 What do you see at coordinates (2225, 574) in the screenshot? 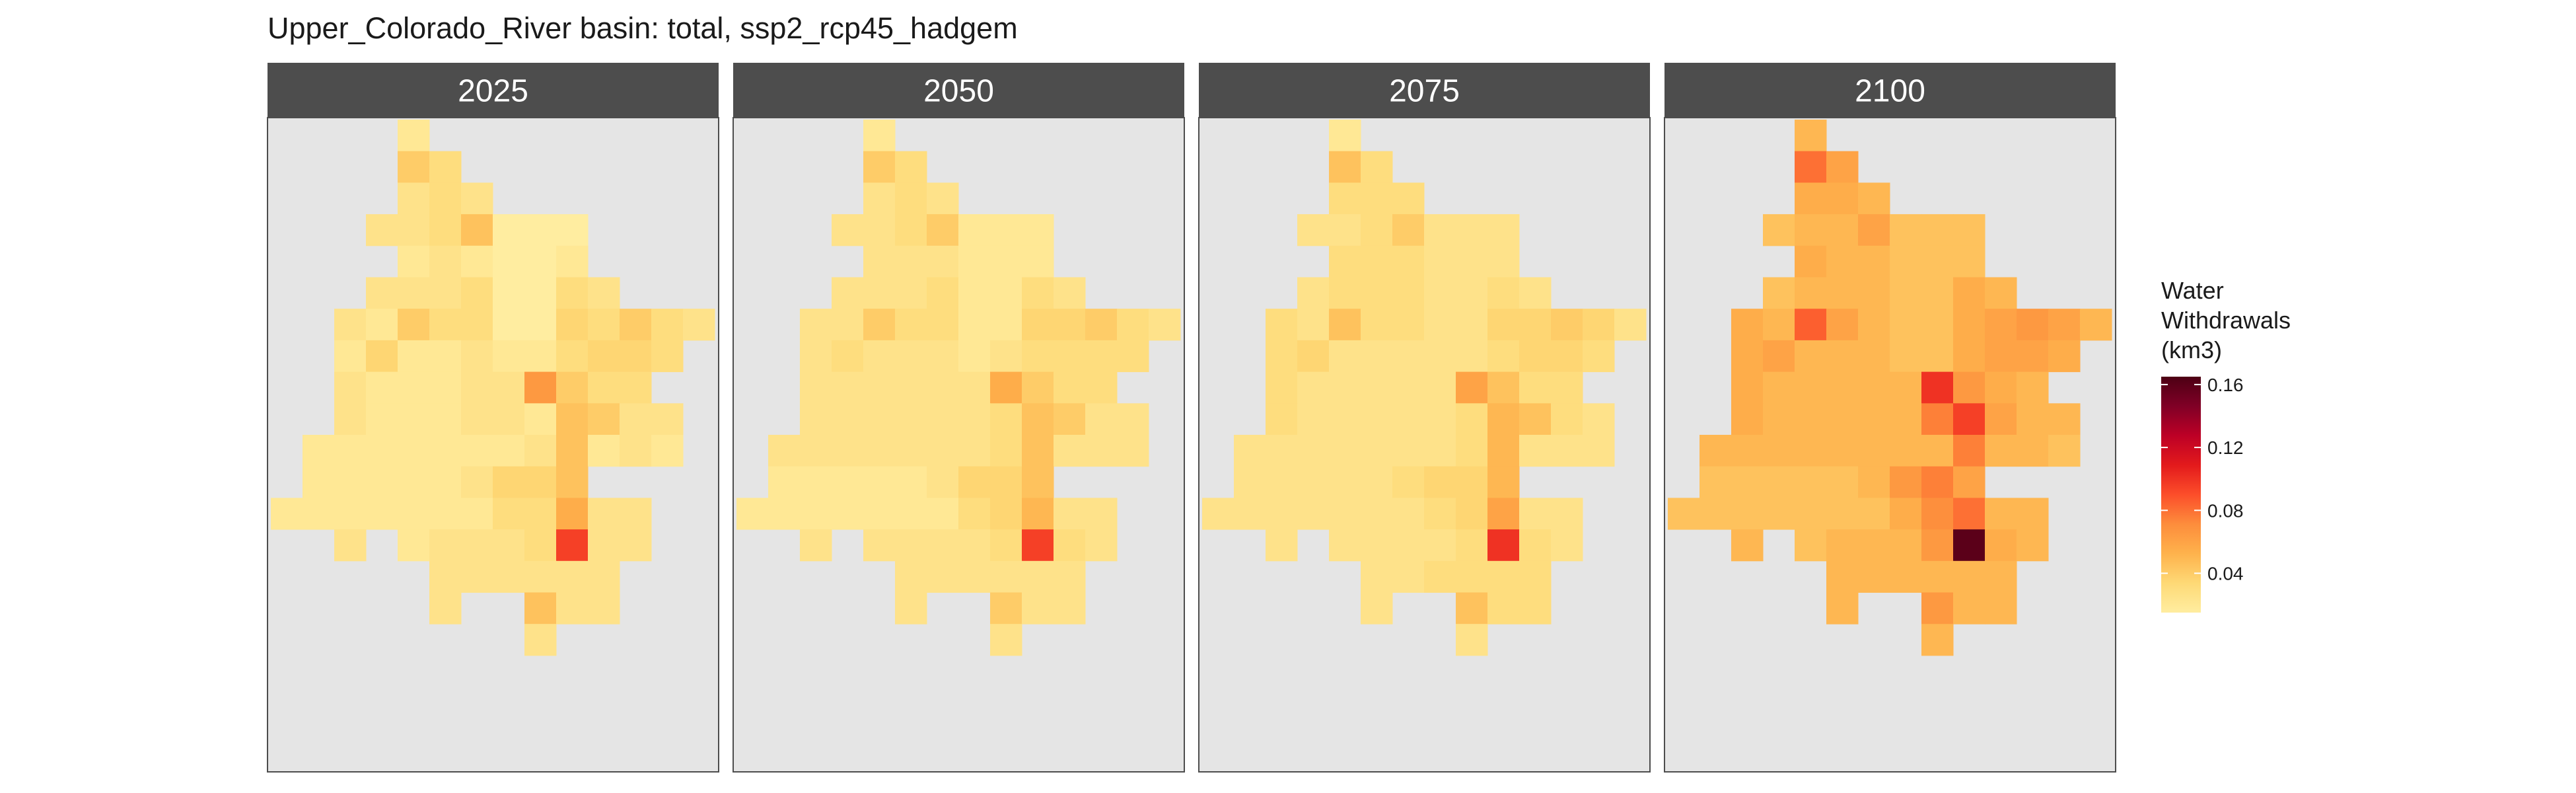
I see `legend-tick-label: 0.04` at bounding box center [2225, 574].